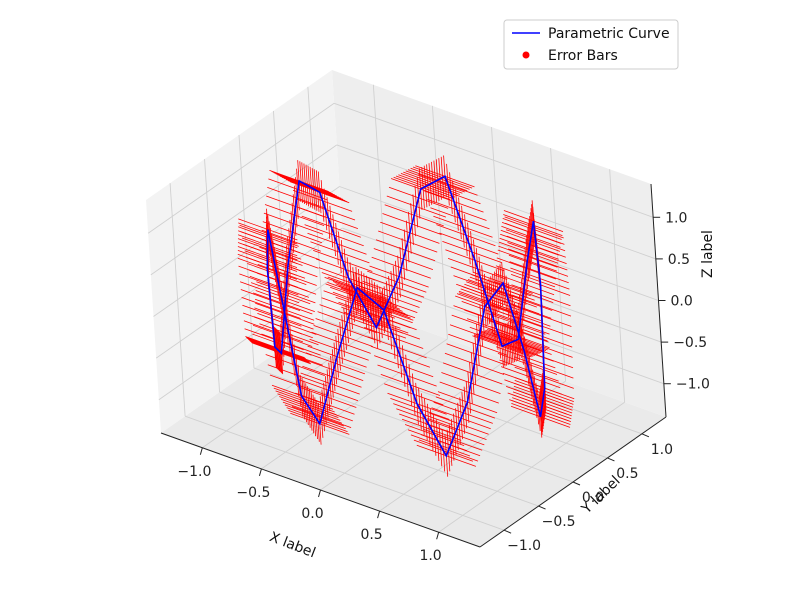 This screenshot has height=600, width=800. What do you see at coordinates (627, 474) in the screenshot?
I see `y-tick-label: 0.5` at bounding box center [627, 474].